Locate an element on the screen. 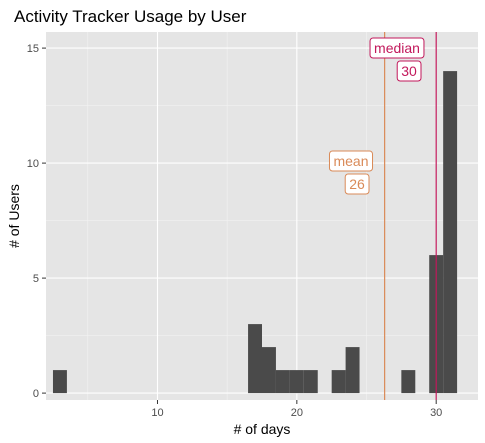  x-tick-label: 20 is located at coordinates (297, 413).